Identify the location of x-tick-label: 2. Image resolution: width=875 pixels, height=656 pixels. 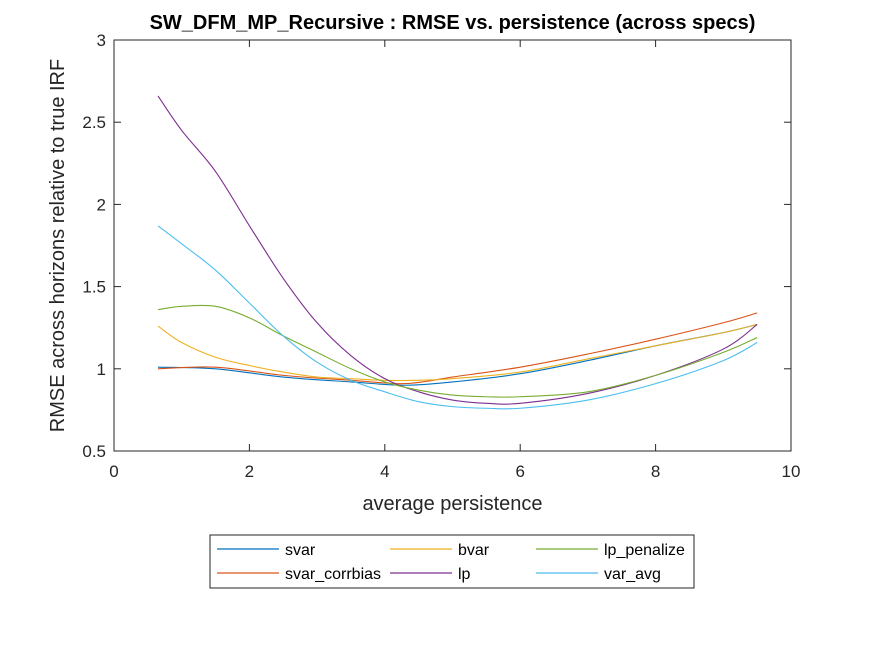
(249, 471).